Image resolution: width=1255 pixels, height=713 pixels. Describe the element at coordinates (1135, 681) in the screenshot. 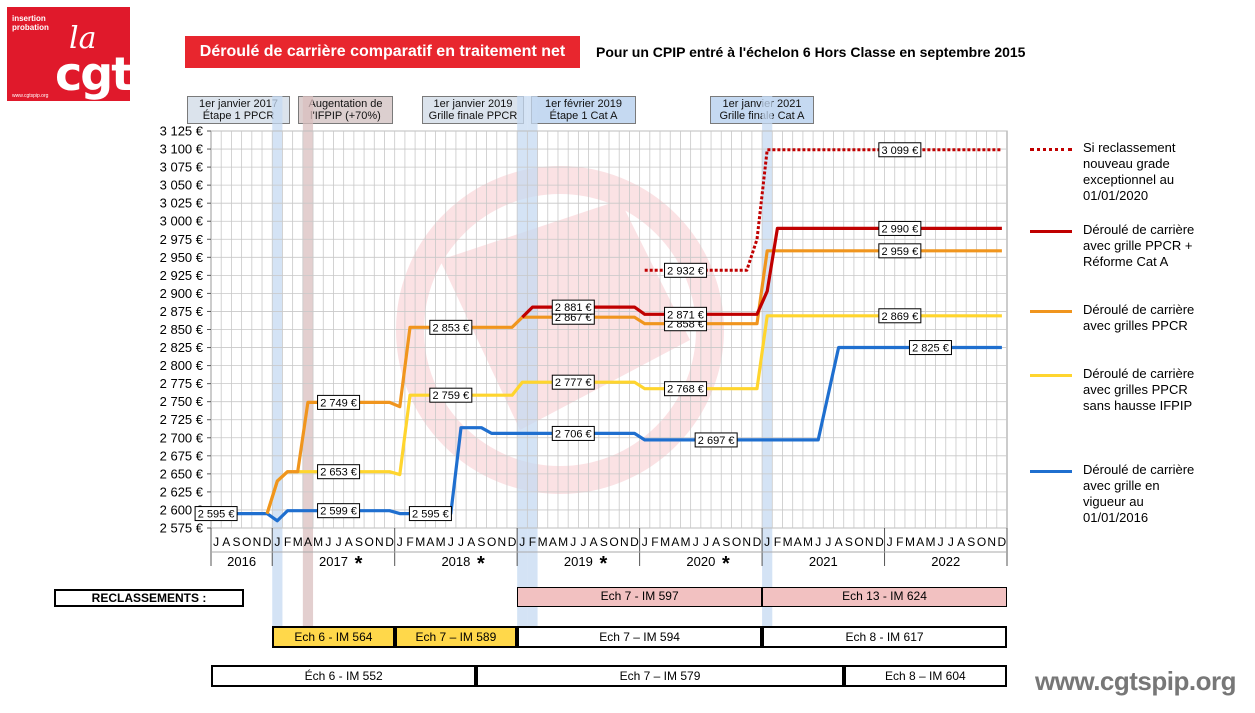

I see `footer-url: www.cgtspip.org` at that location.